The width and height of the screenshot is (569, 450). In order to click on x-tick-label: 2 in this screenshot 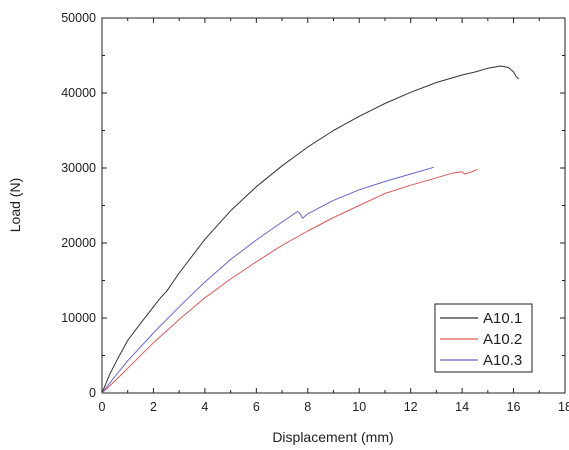, I will do `click(153, 407)`.